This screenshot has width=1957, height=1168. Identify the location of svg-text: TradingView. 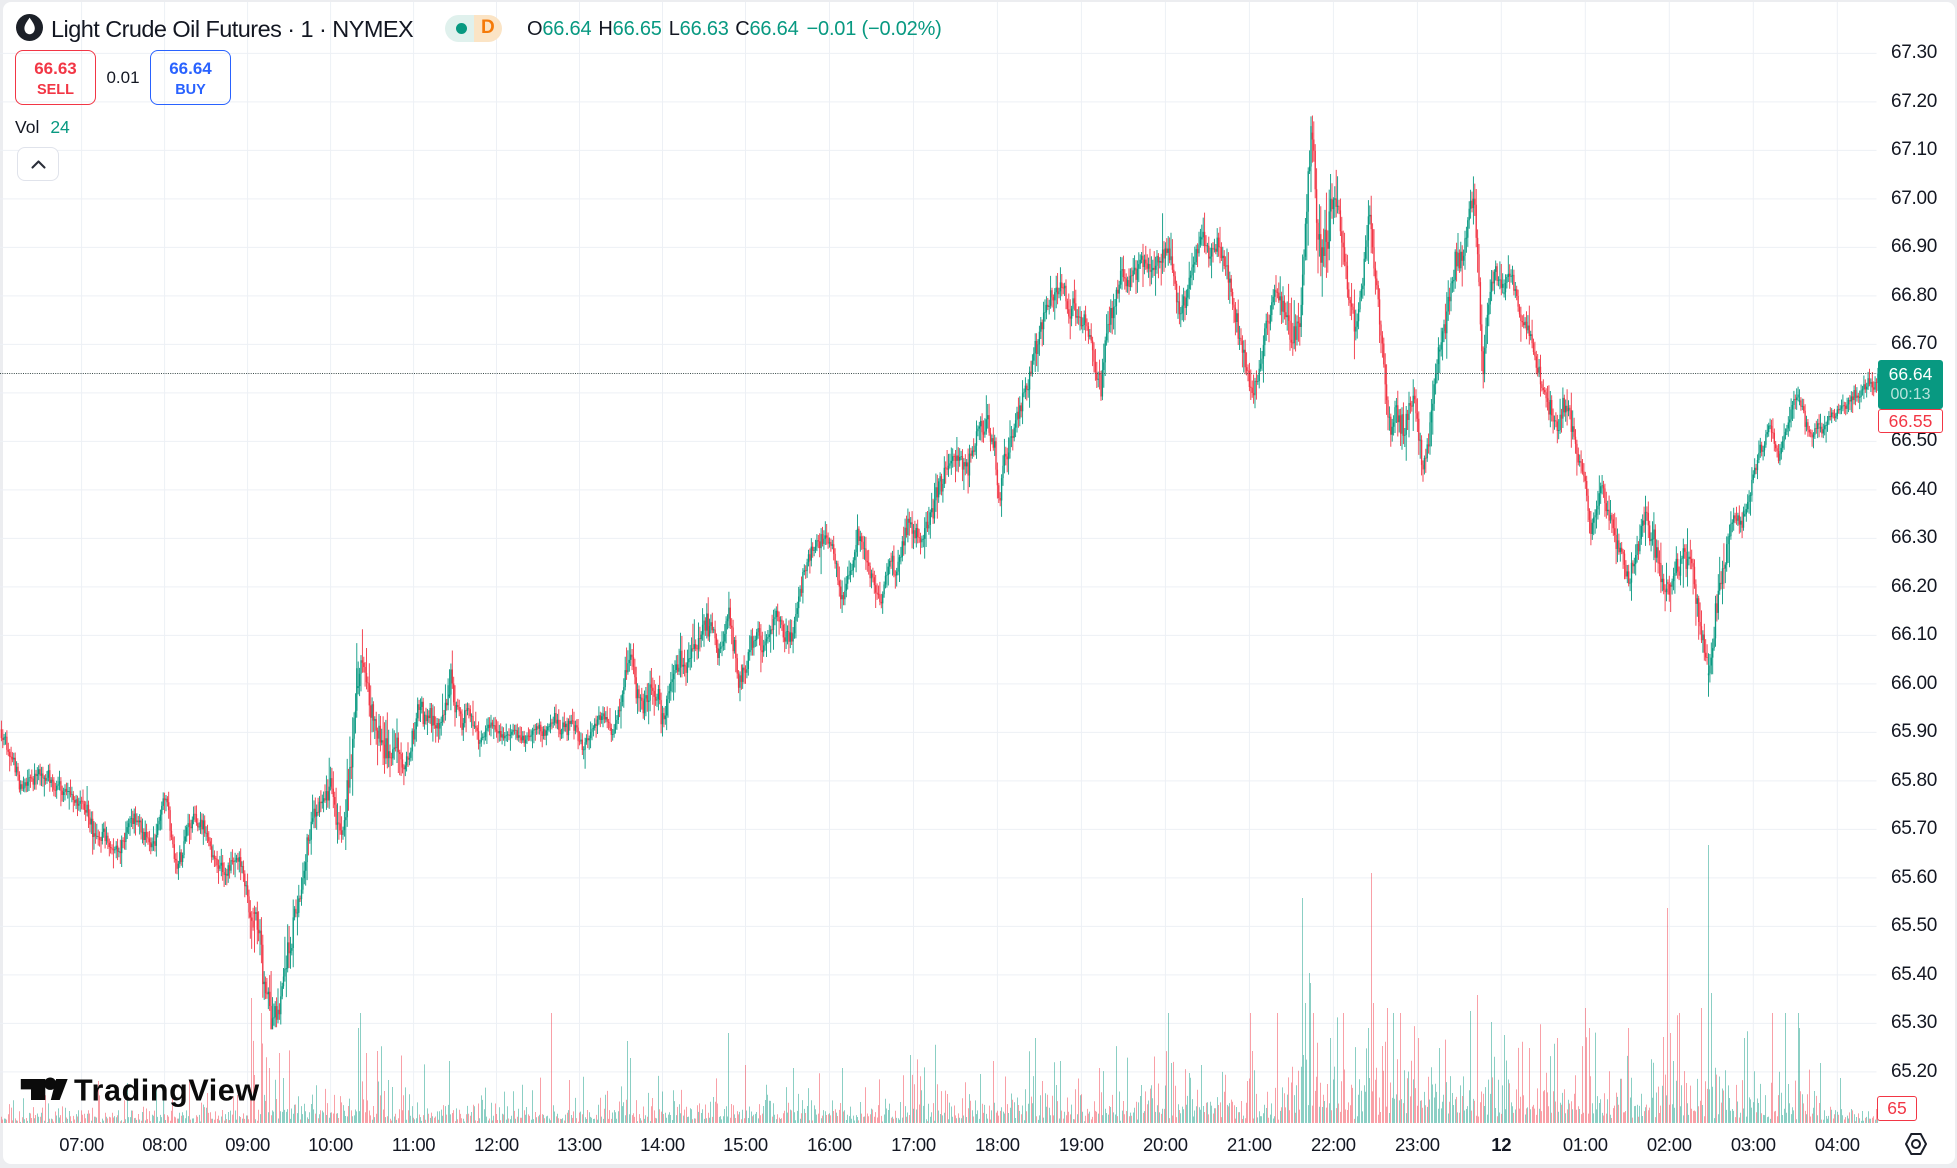
(167, 1091).